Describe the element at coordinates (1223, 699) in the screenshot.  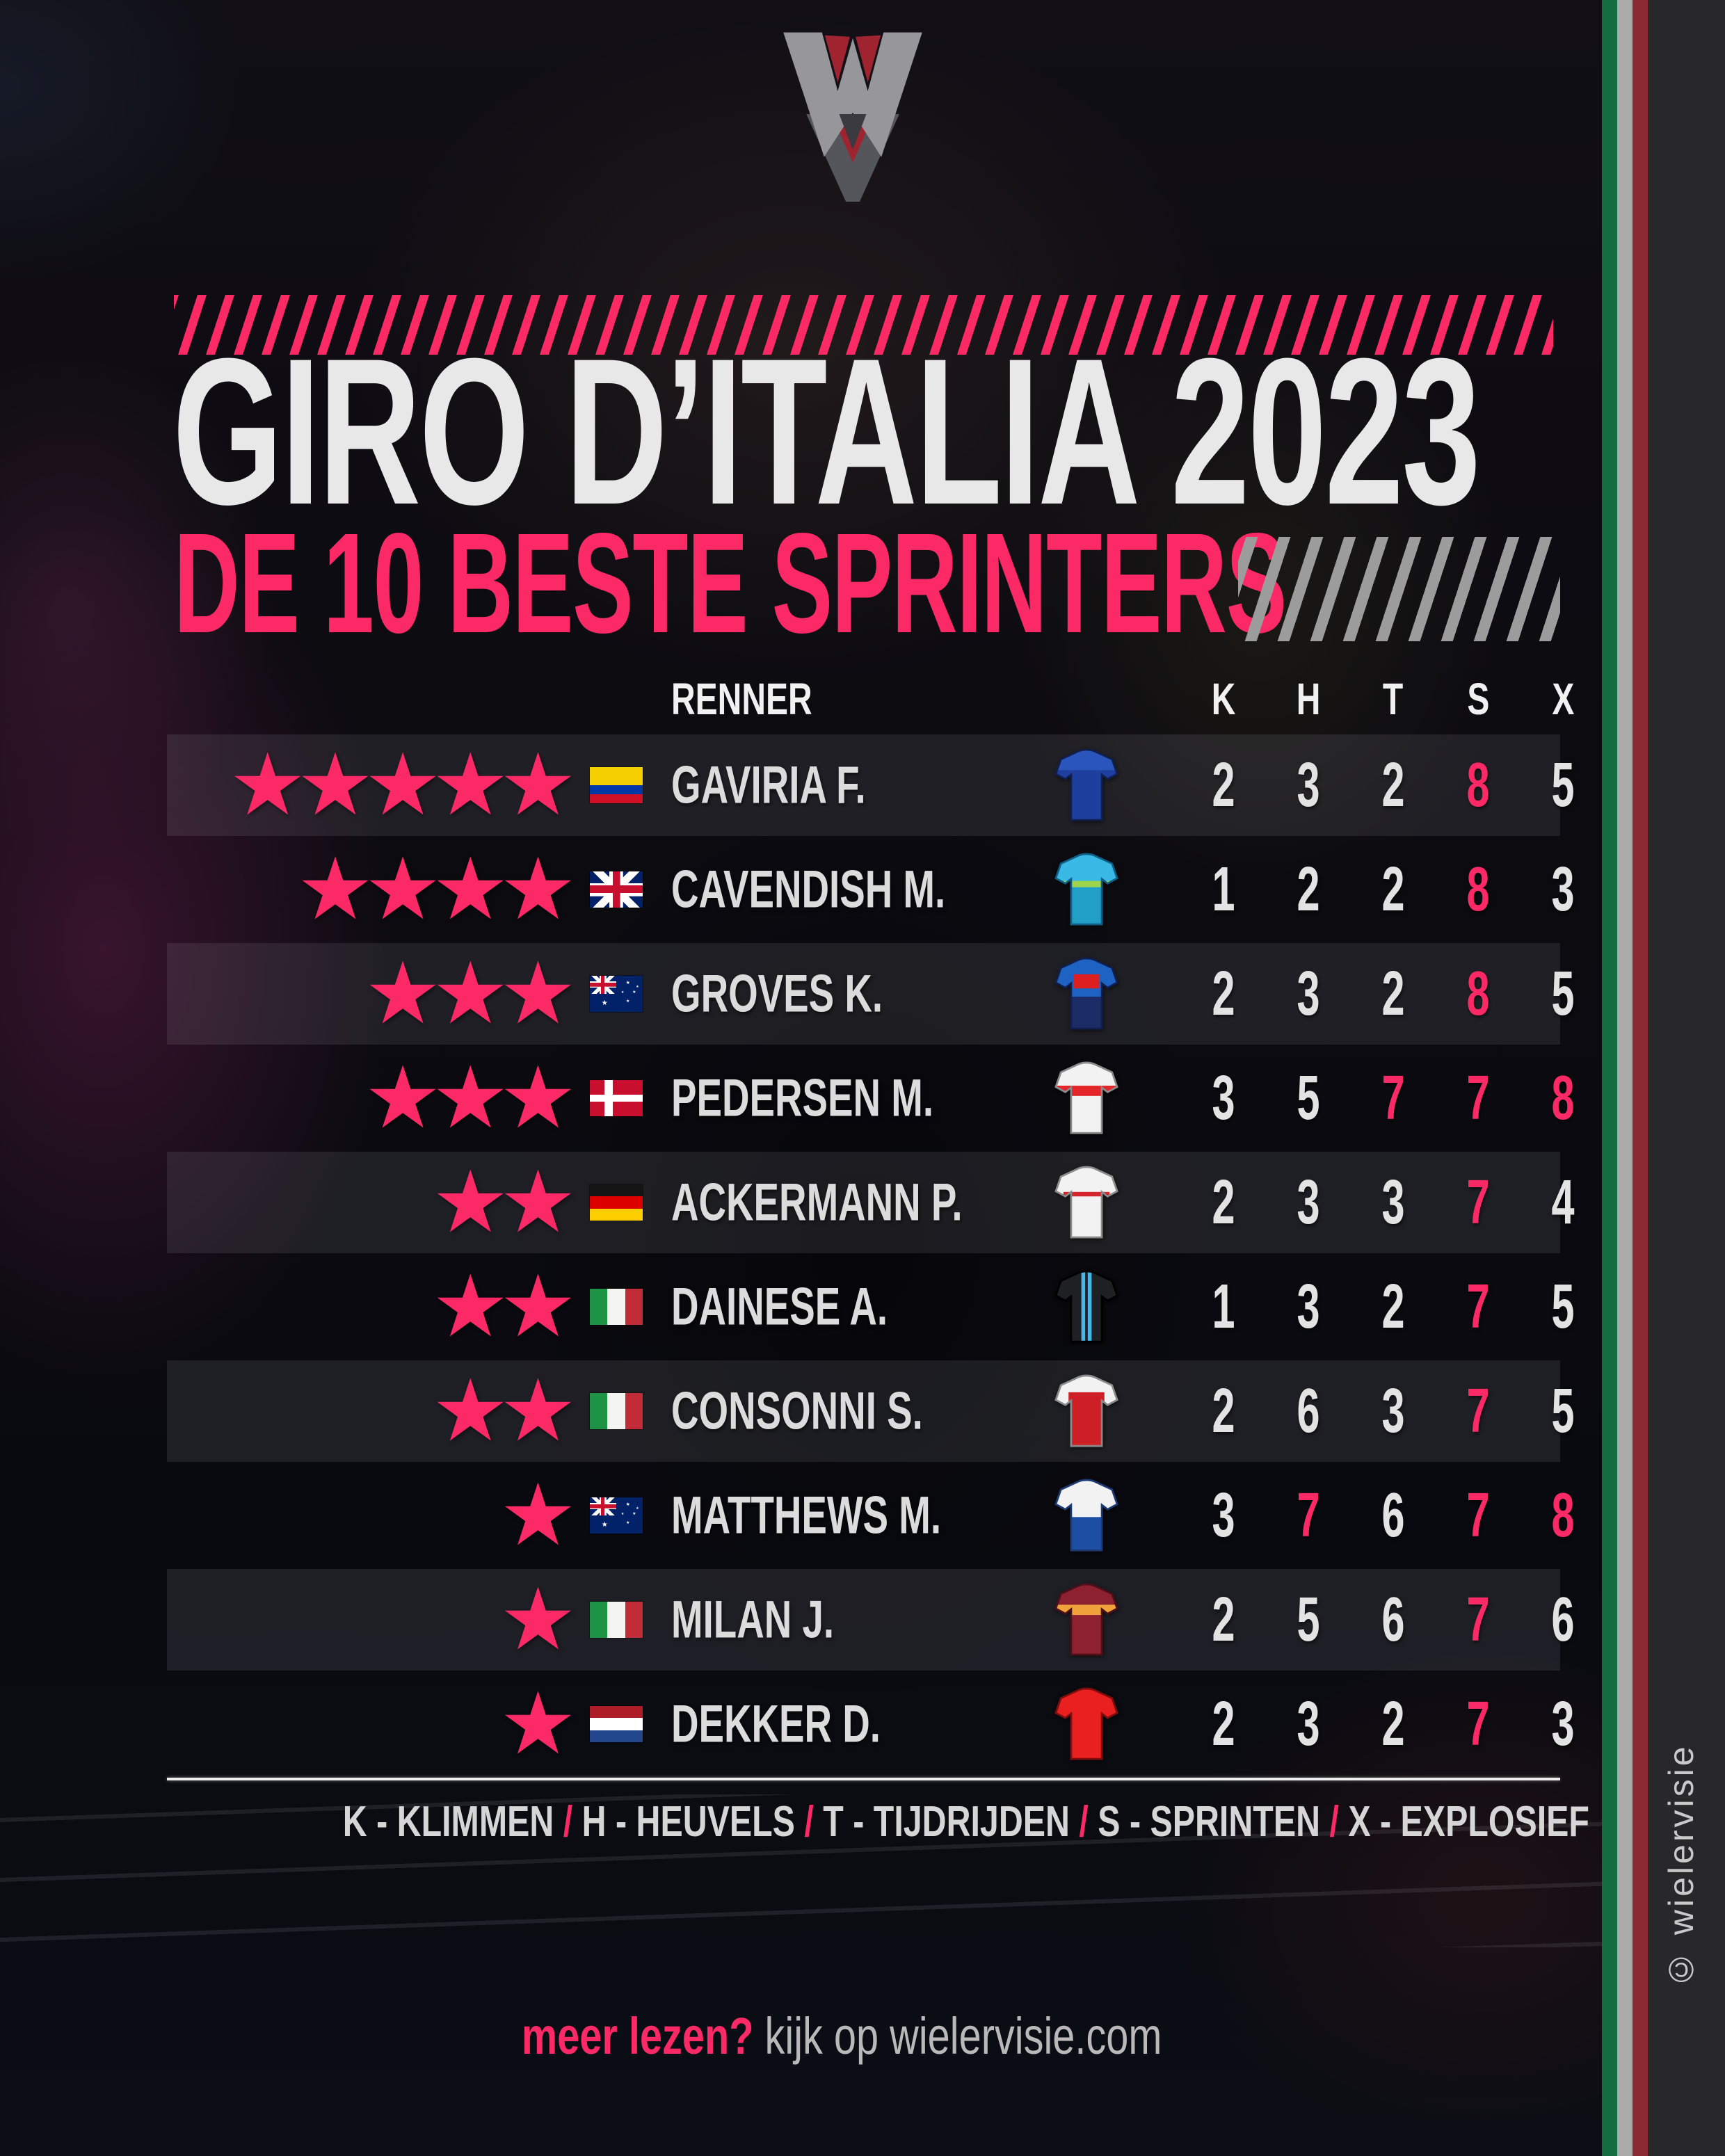
I see `column-header-k: K` at that location.